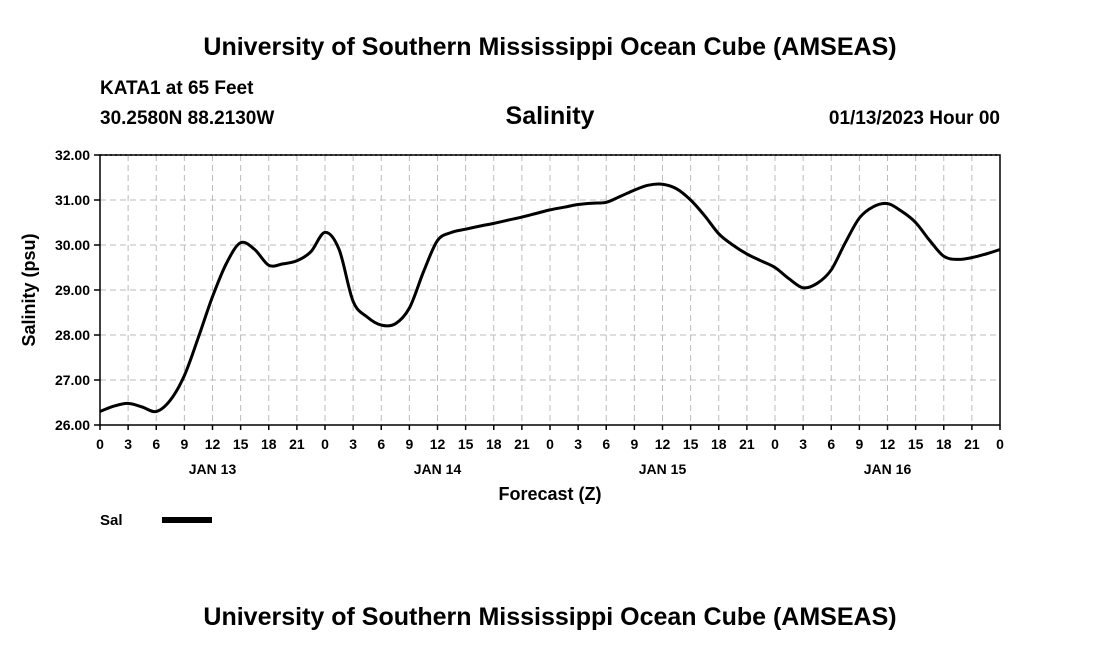 Image resolution: width=1100 pixels, height=650 pixels. I want to click on day-labels: JAN 13 JAN 14 JAN 15 JAN 16, so click(550, 469).